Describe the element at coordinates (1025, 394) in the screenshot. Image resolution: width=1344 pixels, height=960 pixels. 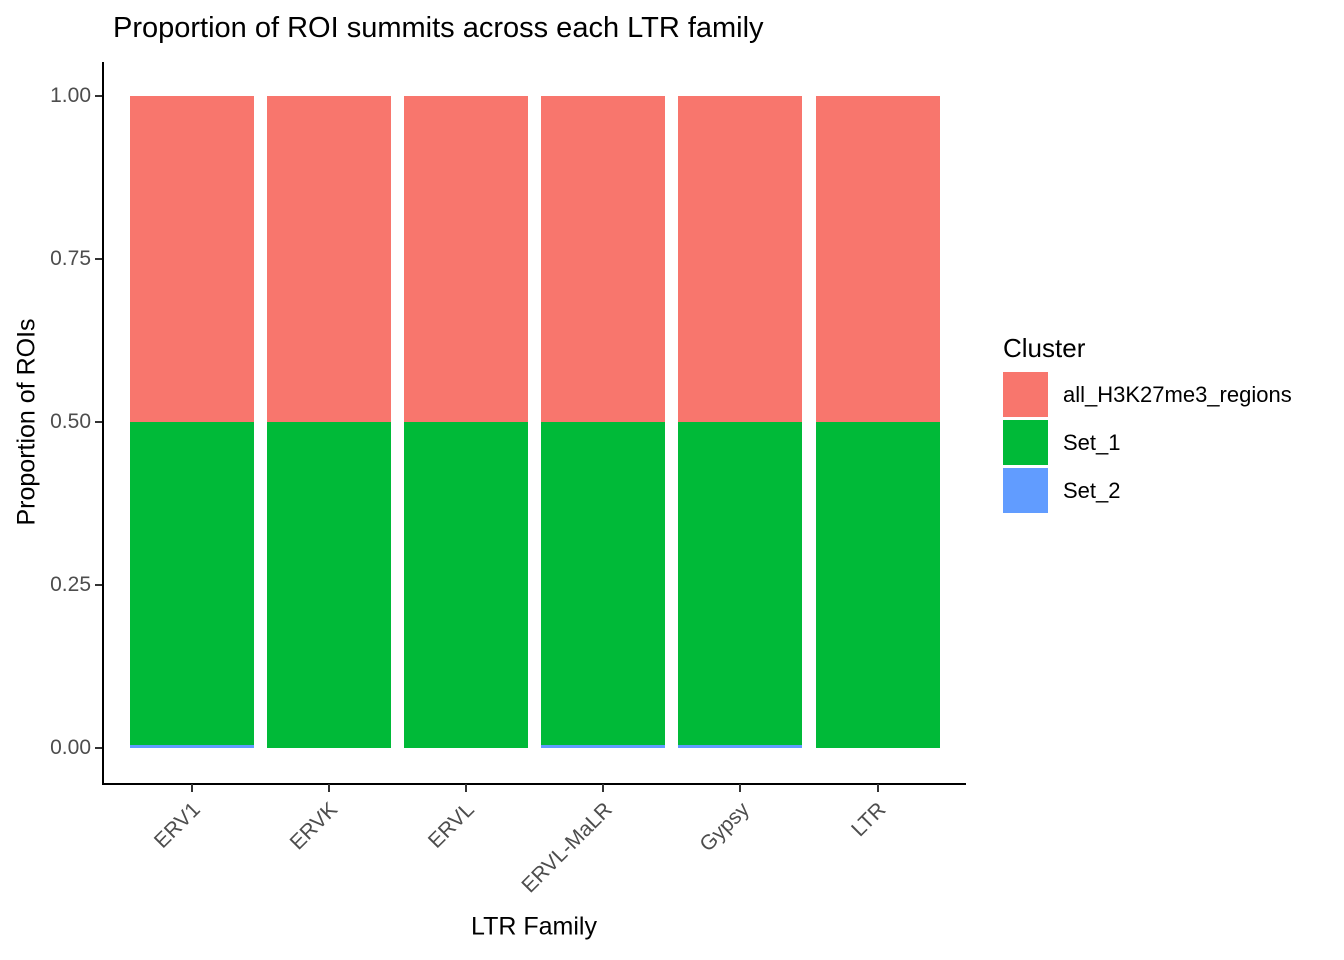
I see `legend-swatch-all_H3K27me3_regions` at that location.